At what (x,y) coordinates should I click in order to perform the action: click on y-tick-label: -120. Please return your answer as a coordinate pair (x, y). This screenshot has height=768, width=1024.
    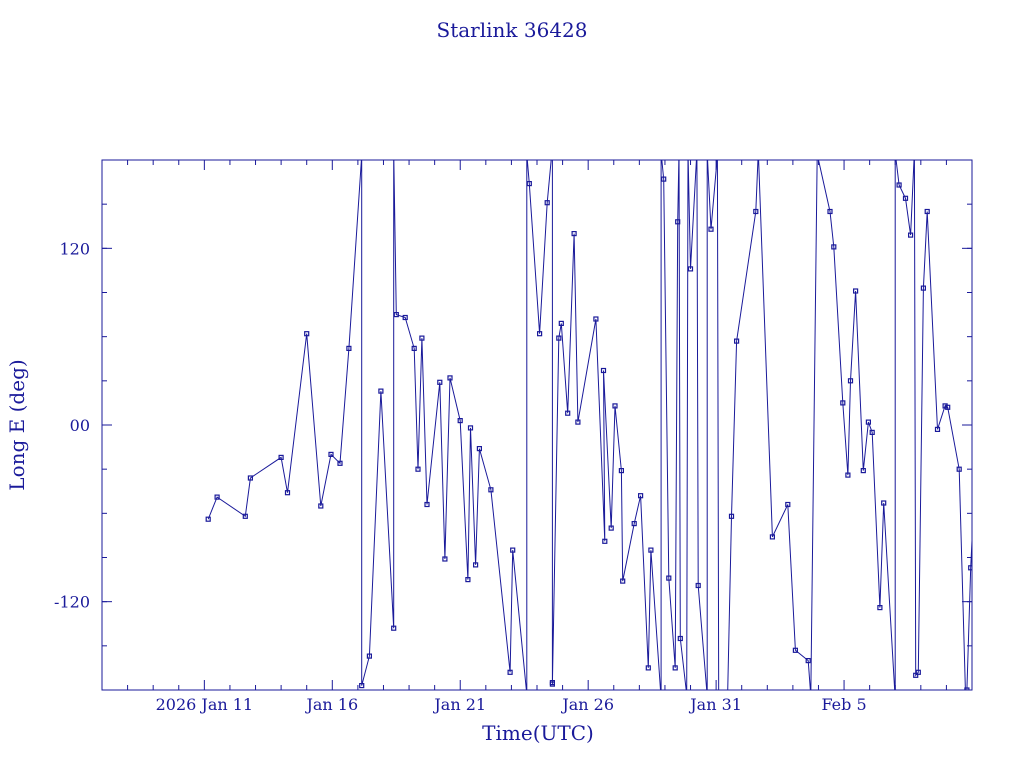
    Looking at the image, I should click on (72, 602).